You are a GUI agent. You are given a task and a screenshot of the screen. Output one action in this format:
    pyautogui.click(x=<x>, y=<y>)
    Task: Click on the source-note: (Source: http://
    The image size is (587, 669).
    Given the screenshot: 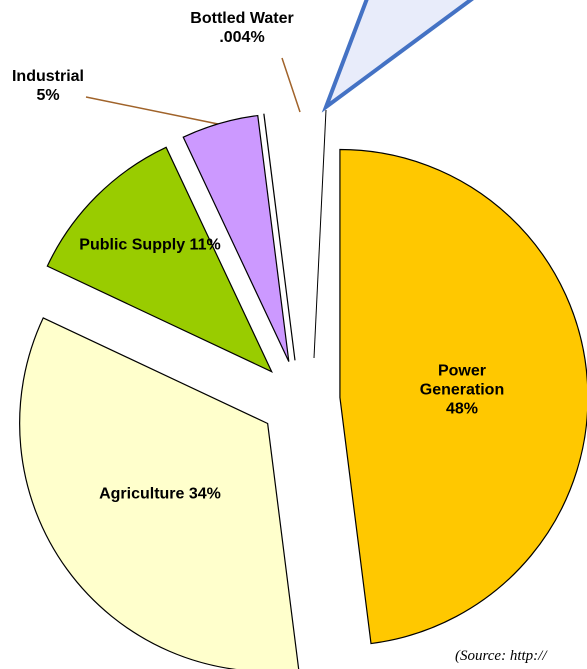 What is the action you would take?
    pyautogui.click(x=501, y=656)
    